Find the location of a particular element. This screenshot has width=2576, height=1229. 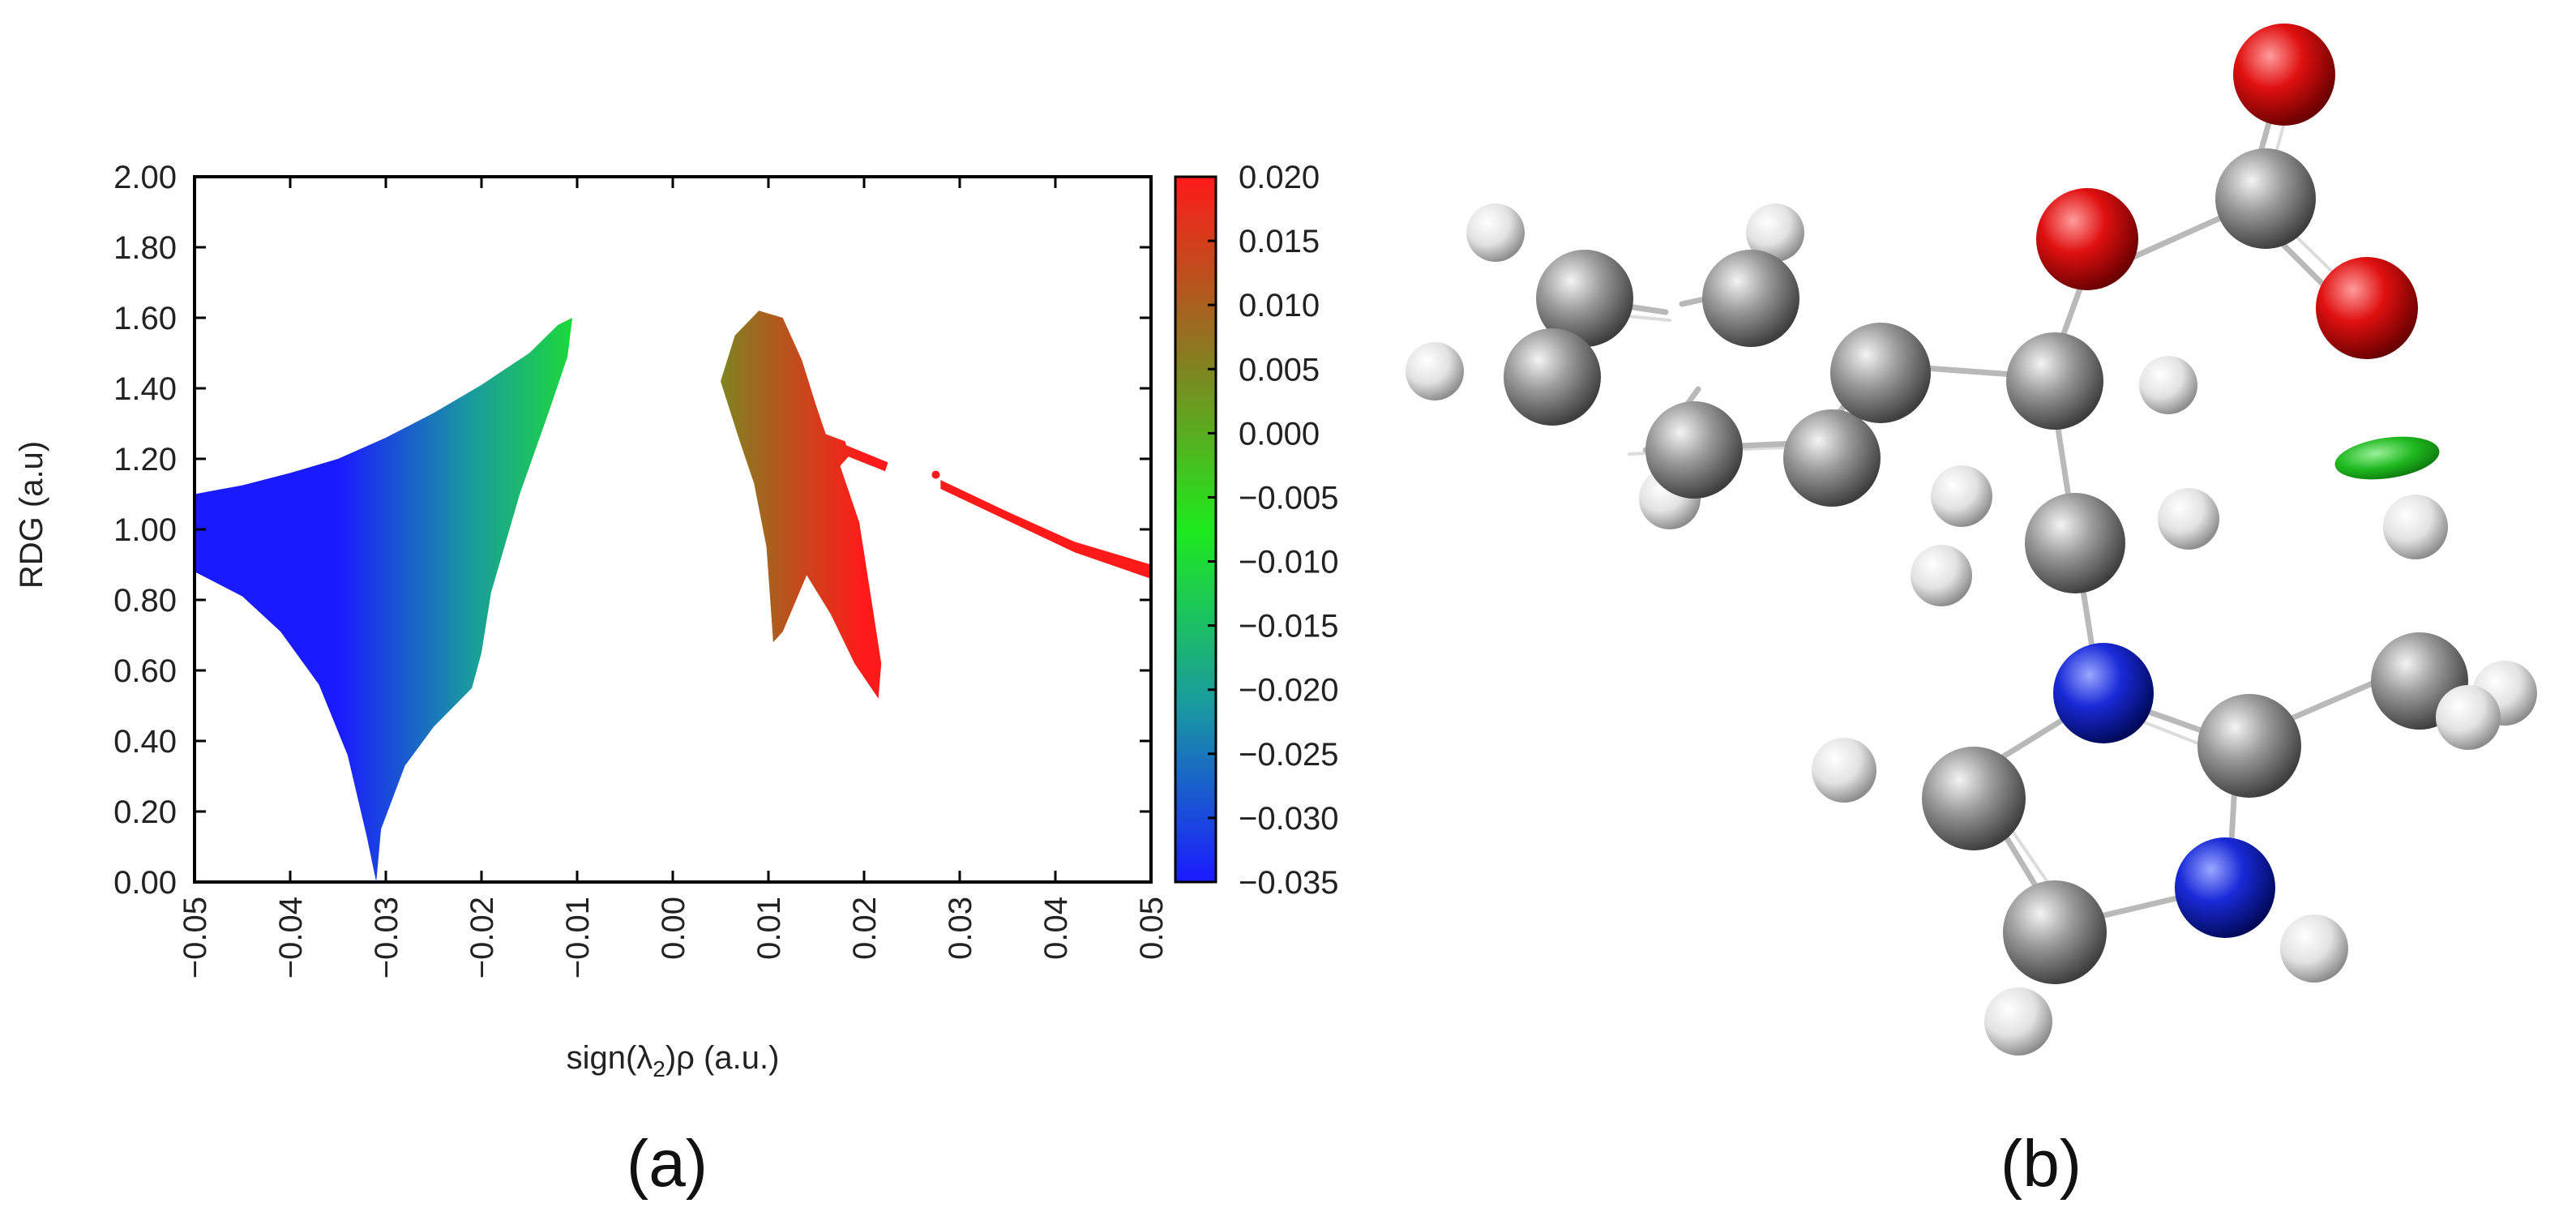

x-tick-label: 0.01 is located at coordinates (769, 928).